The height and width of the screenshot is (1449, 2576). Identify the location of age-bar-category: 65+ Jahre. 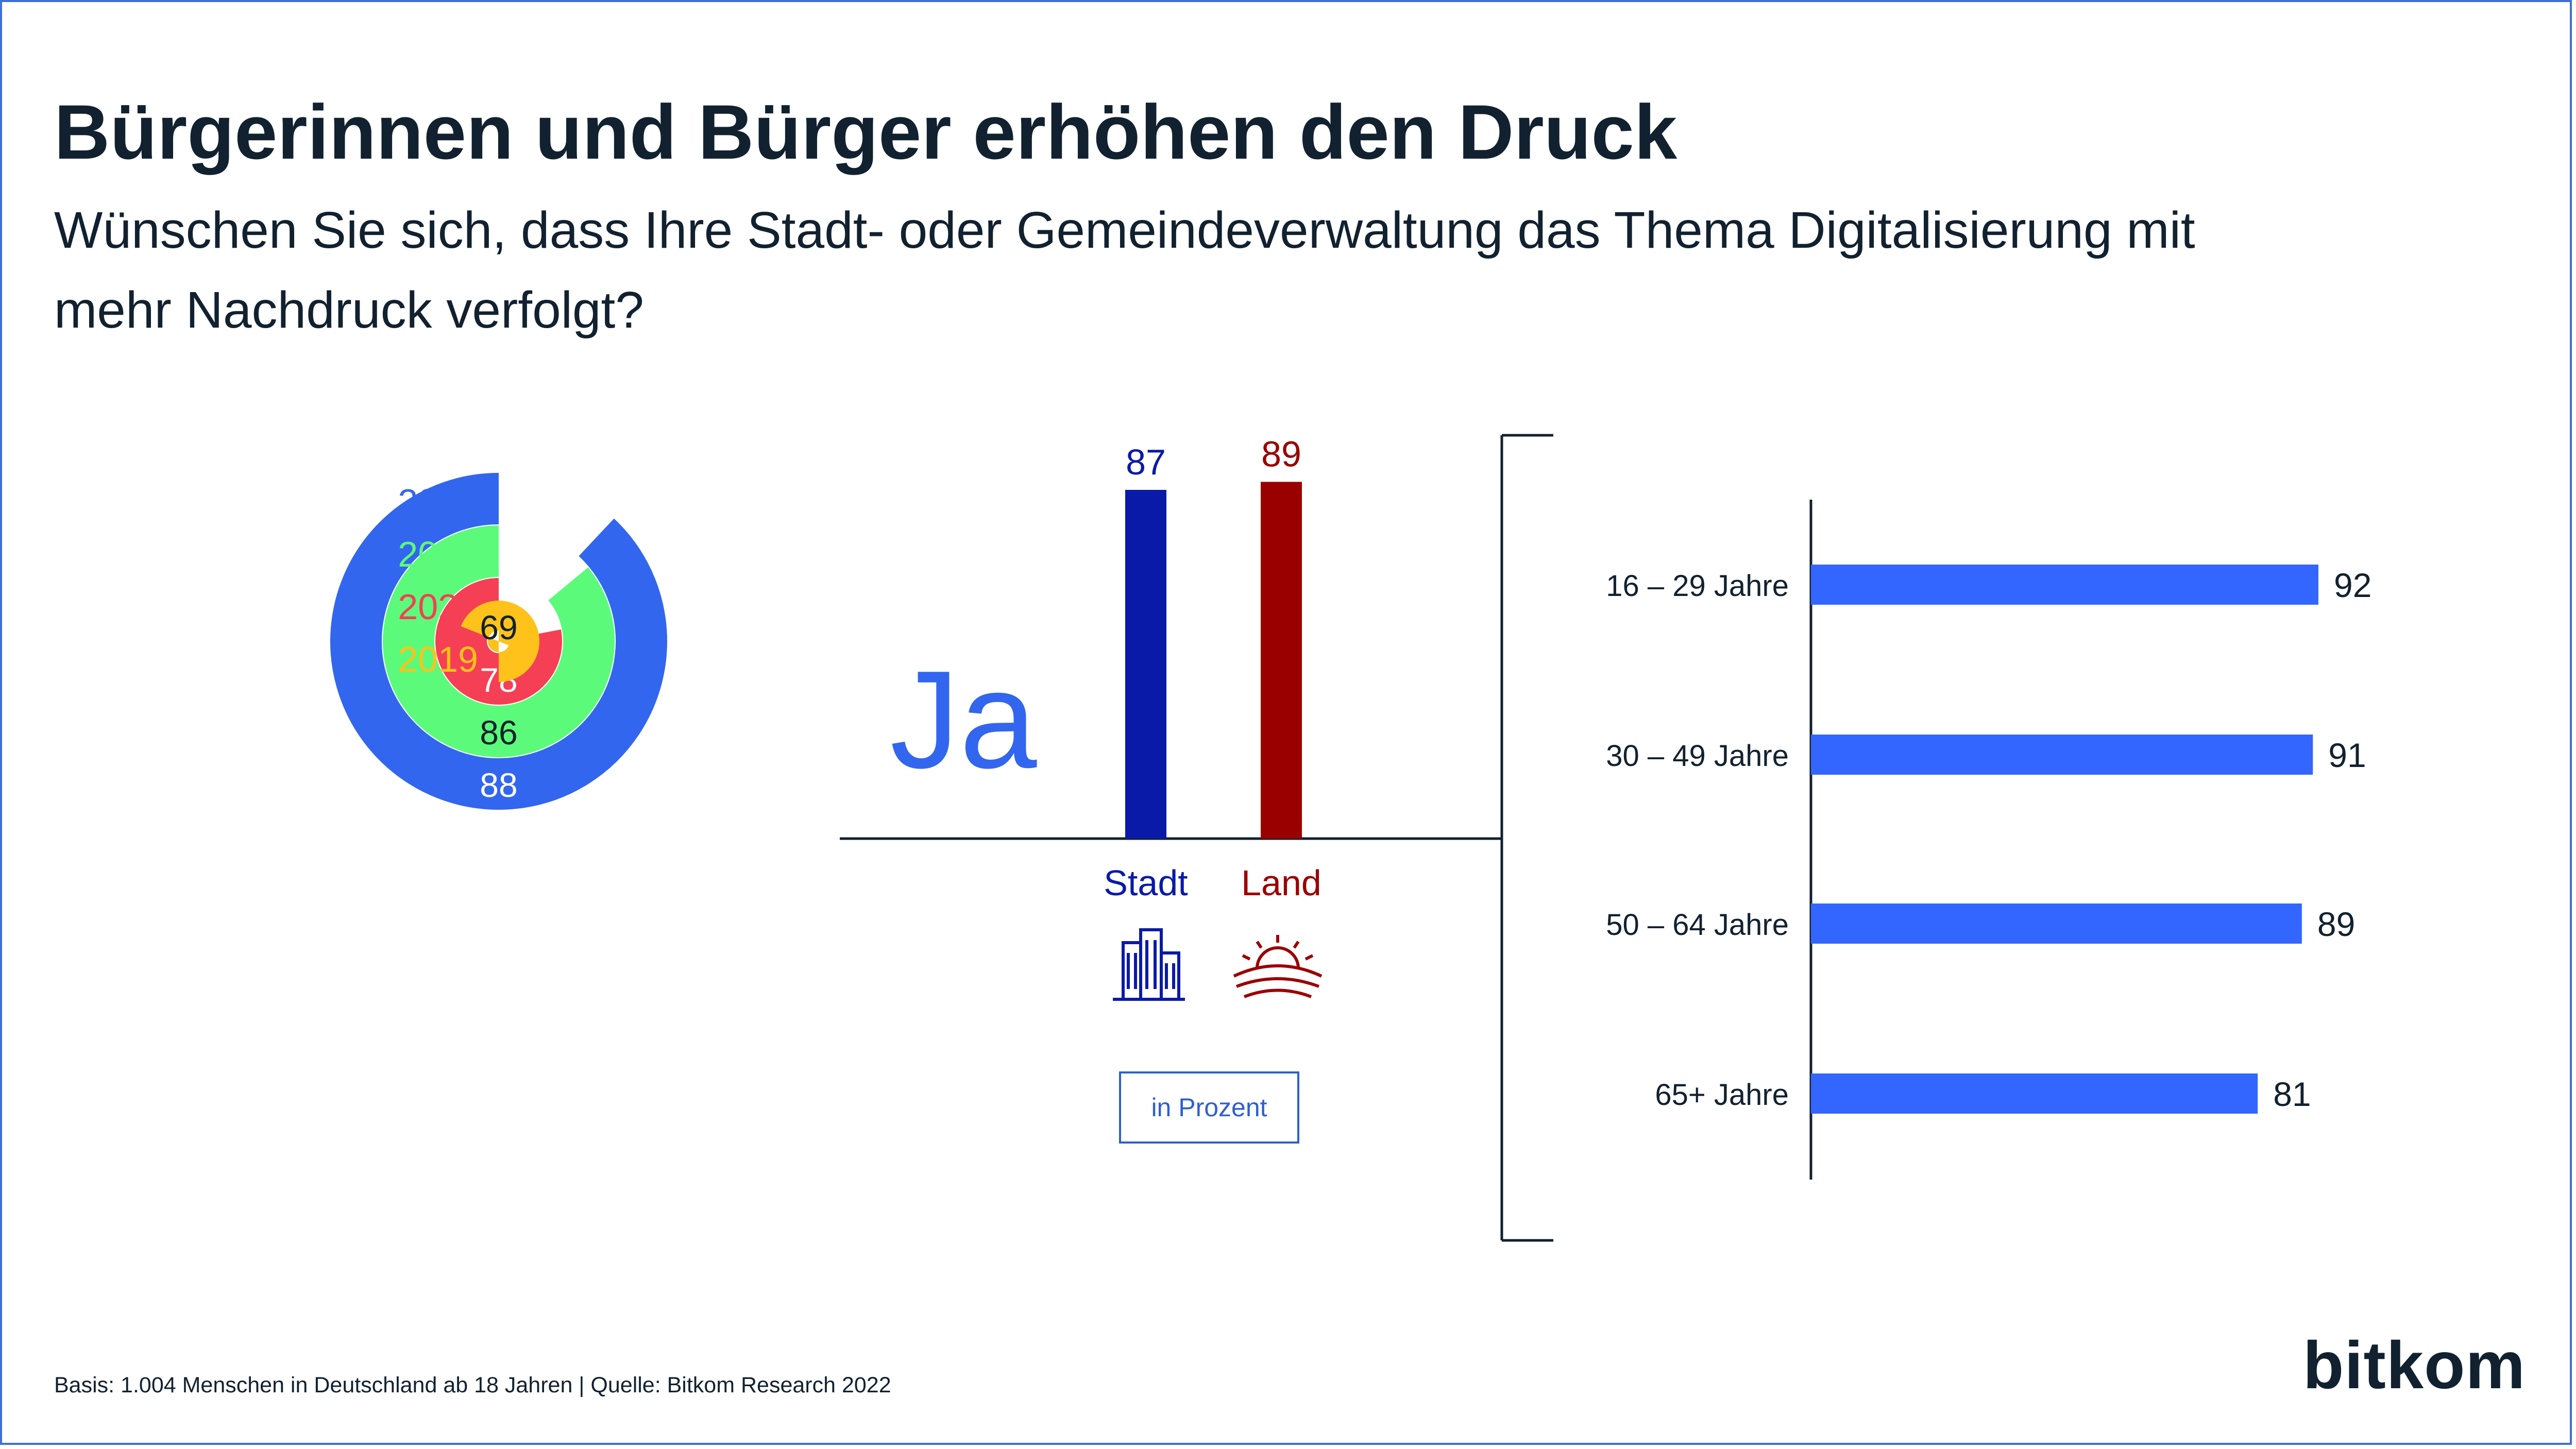
(1722, 1095).